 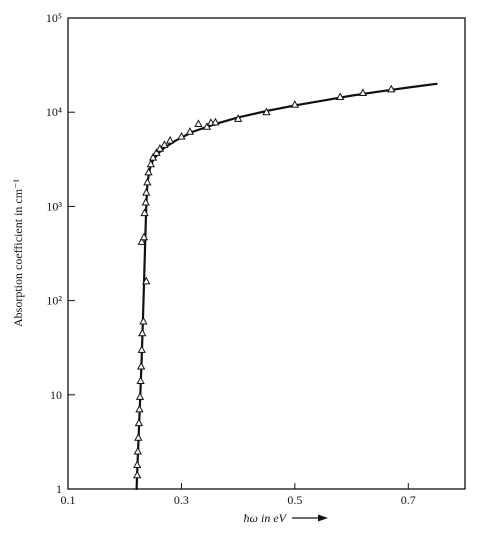 I want to click on x-axis-tick-labels: 0.1 0.3 0.5 0.7, so click(x=238, y=500).